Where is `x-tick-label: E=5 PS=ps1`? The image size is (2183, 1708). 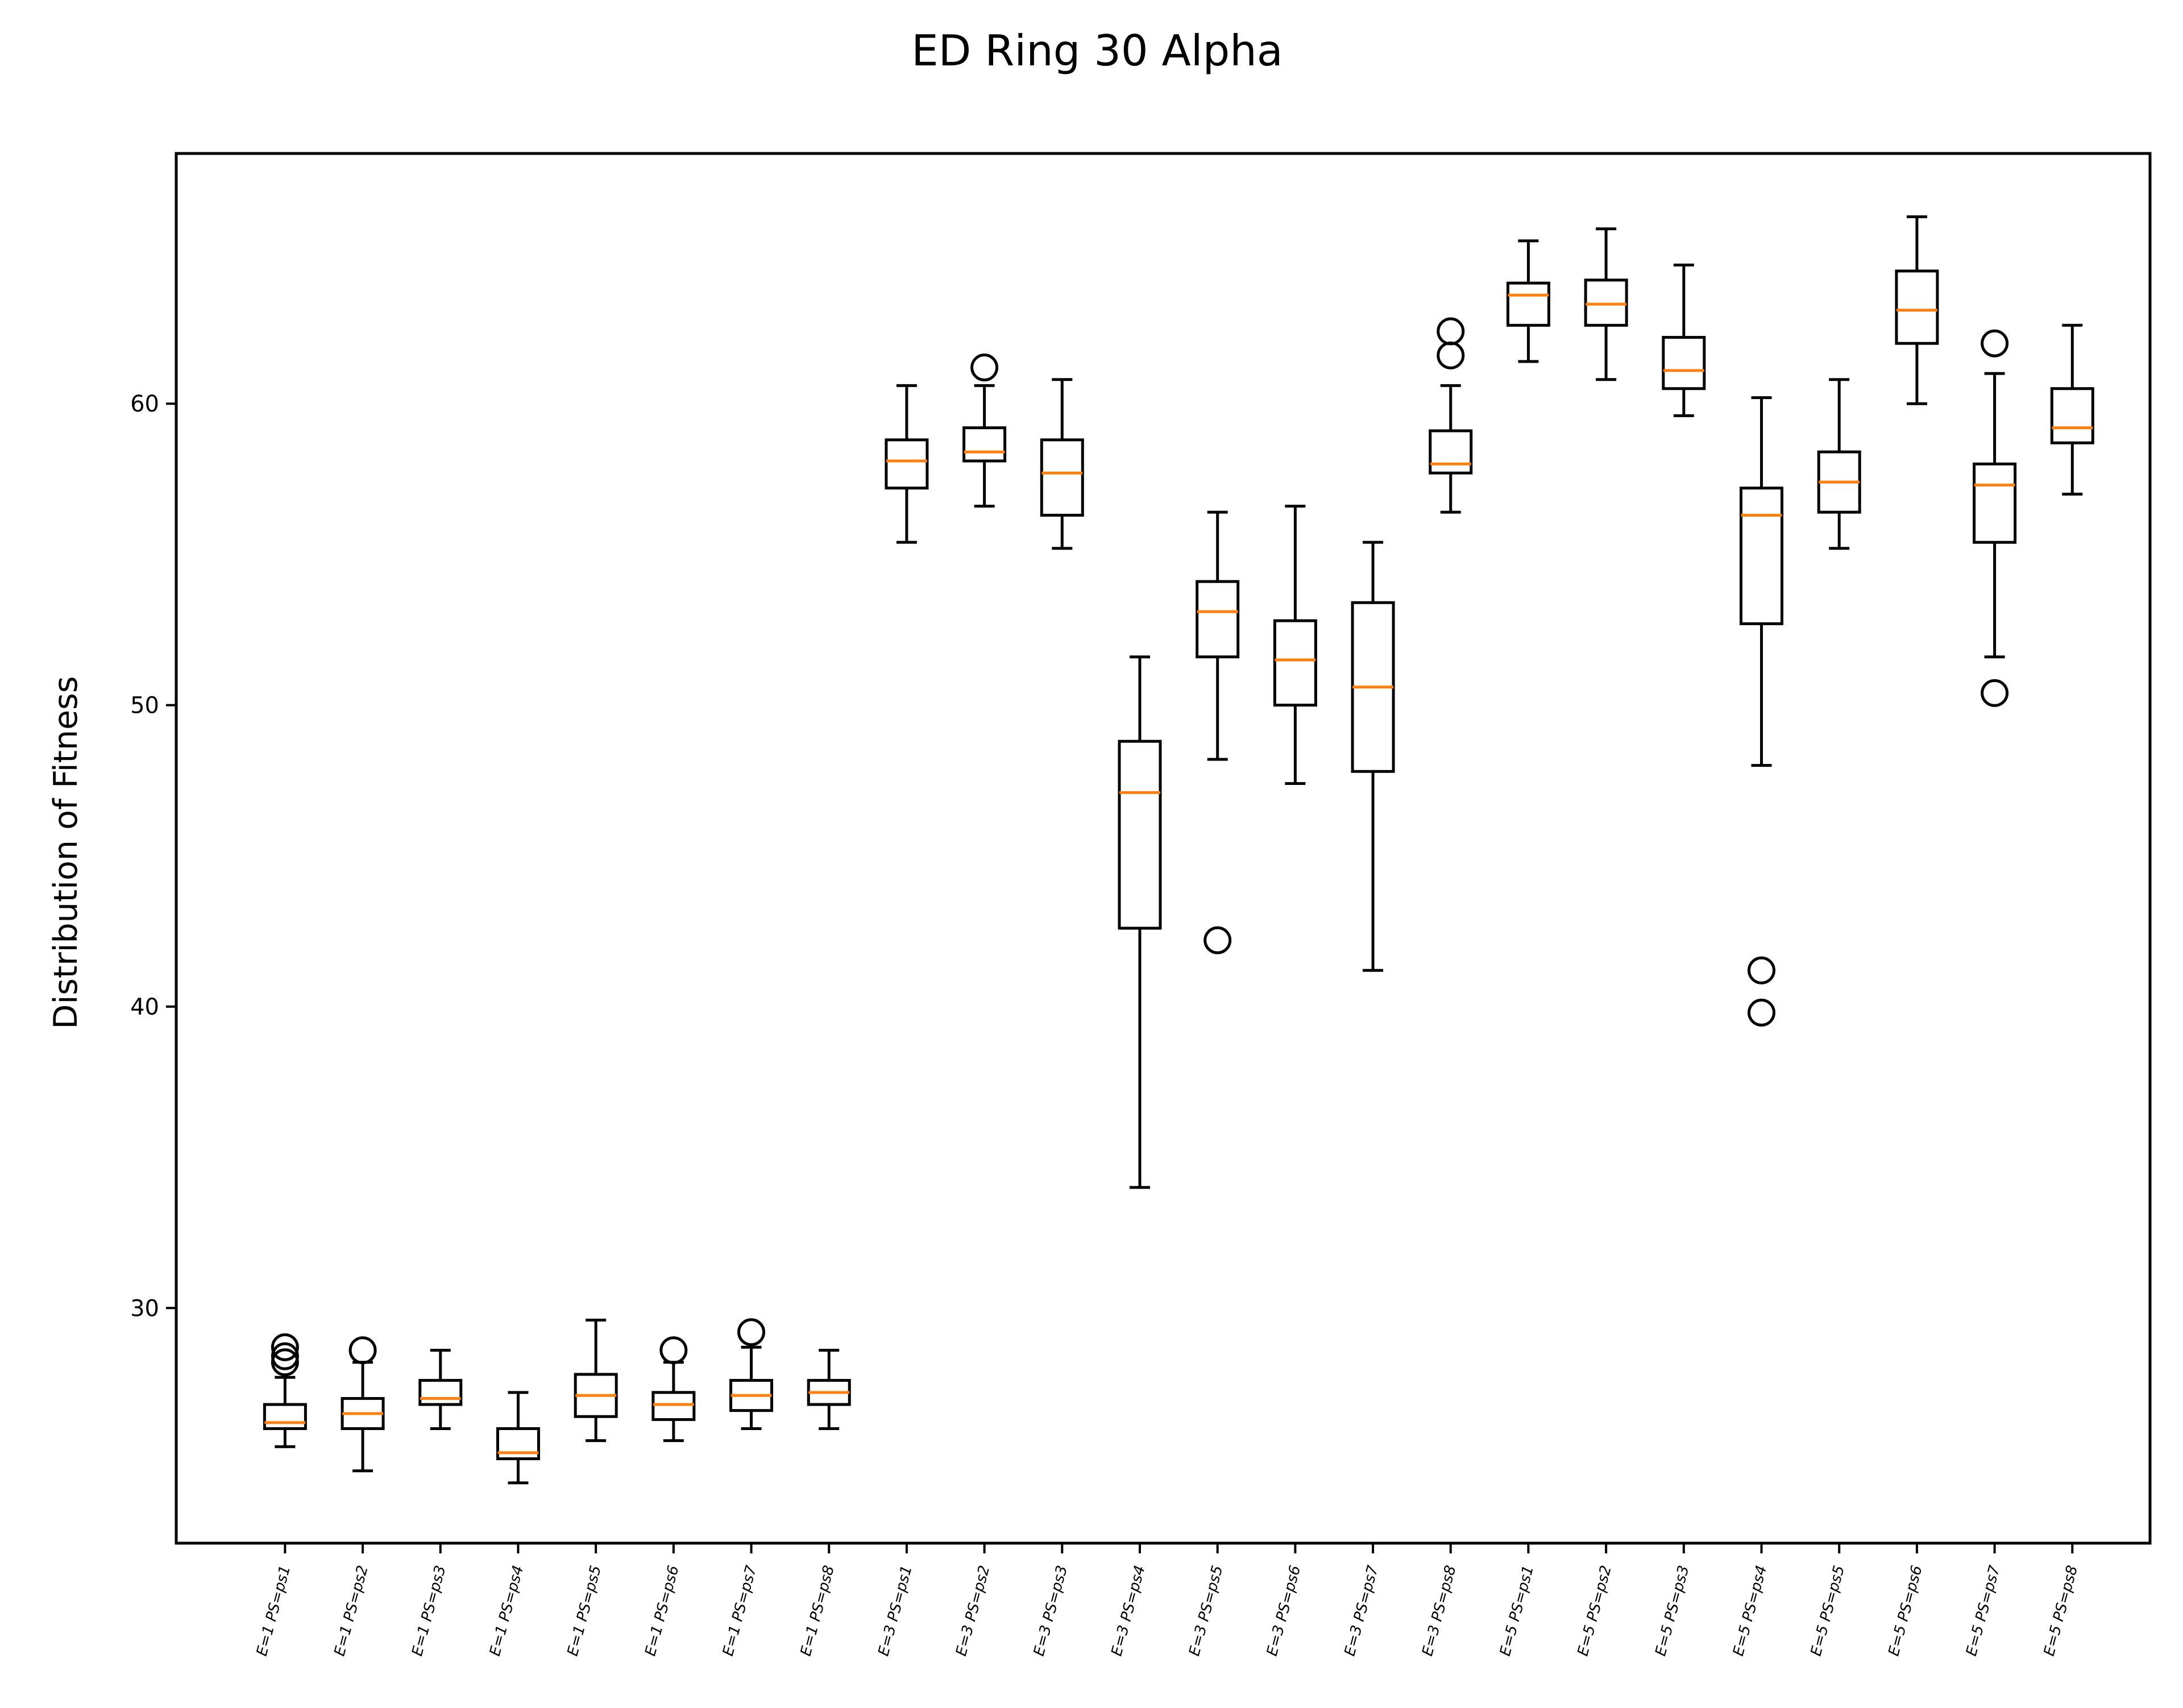
x-tick-label: E=5 PS=ps1 is located at coordinates (1517, 1611).